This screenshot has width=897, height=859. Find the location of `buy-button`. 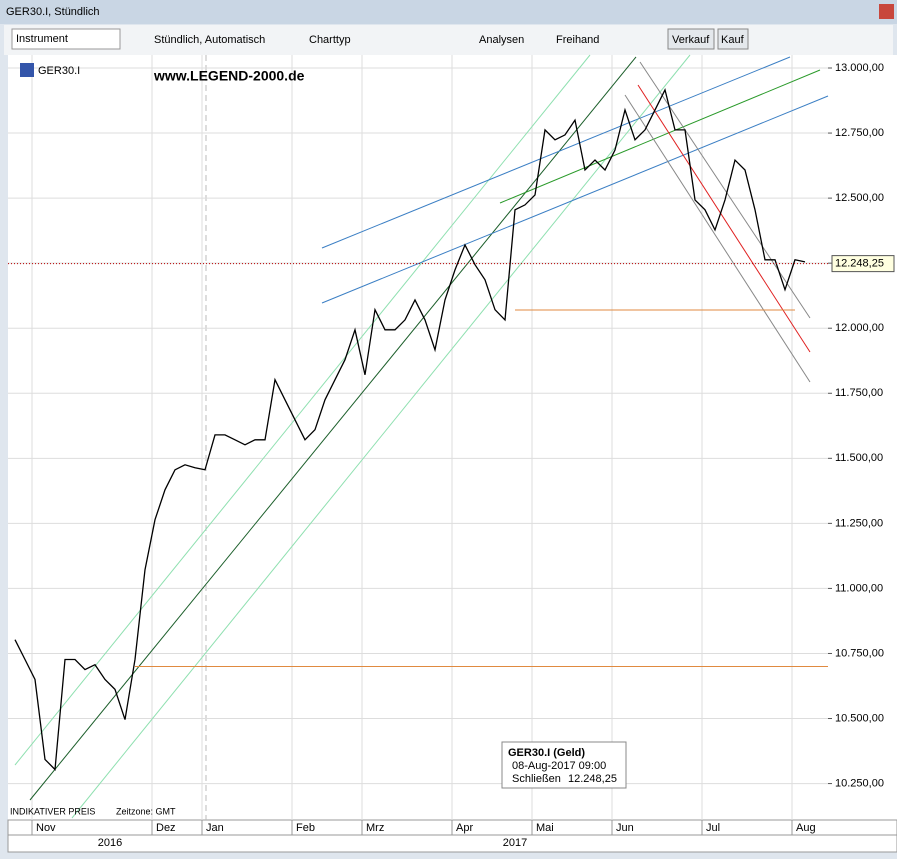

buy-button is located at coordinates (733, 39).